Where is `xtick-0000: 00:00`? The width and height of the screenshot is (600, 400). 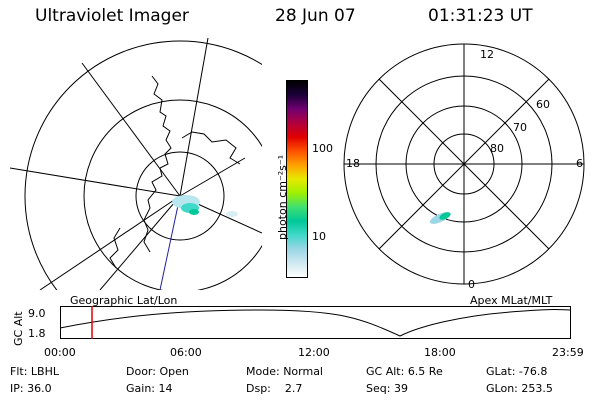
xtick-0000: 00:00 is located at coordinates (60, 352).